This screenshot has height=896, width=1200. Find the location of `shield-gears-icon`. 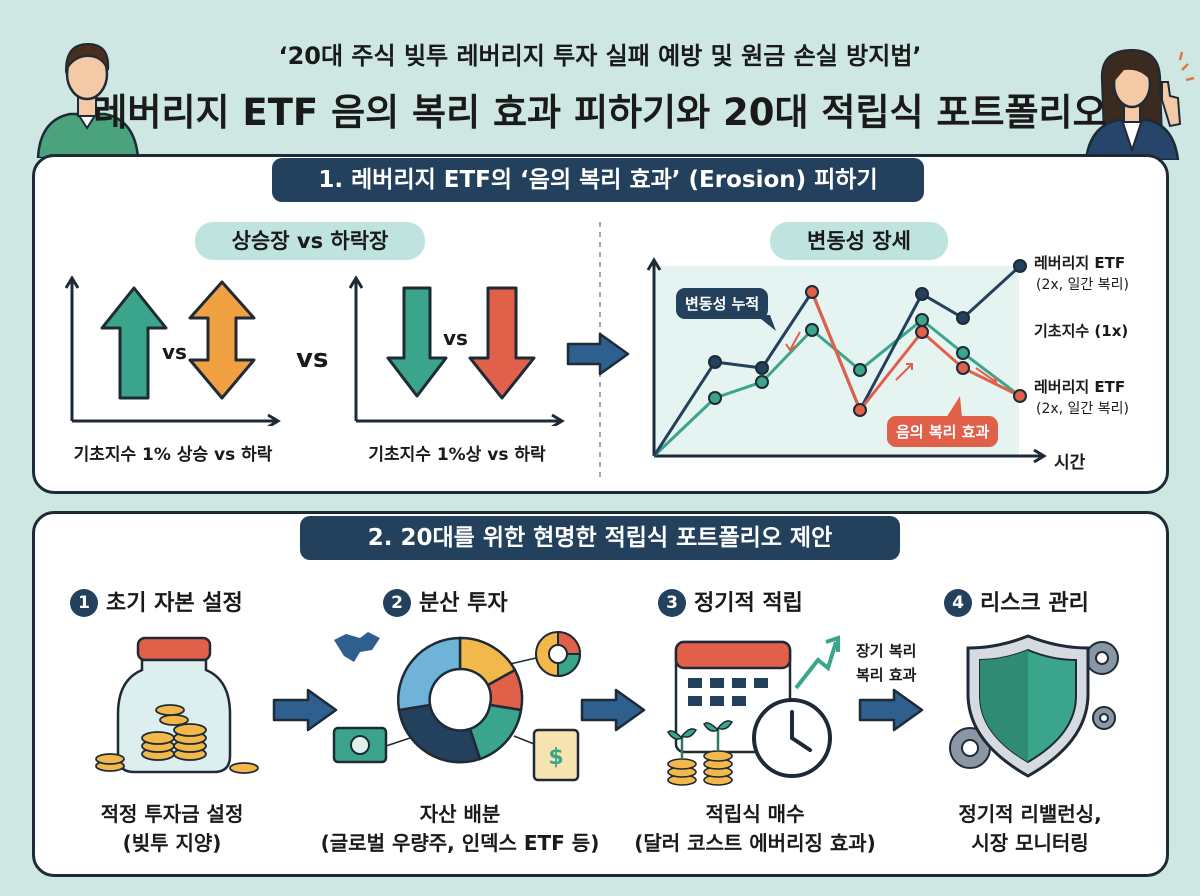

shield-gears-icon is located at coordinates (1034, 706).